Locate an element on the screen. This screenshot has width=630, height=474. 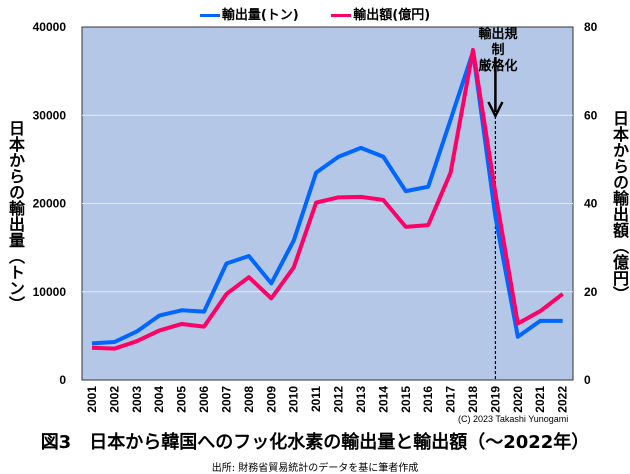
x-tick-label: 2002 is located at coordinates (114, 399).